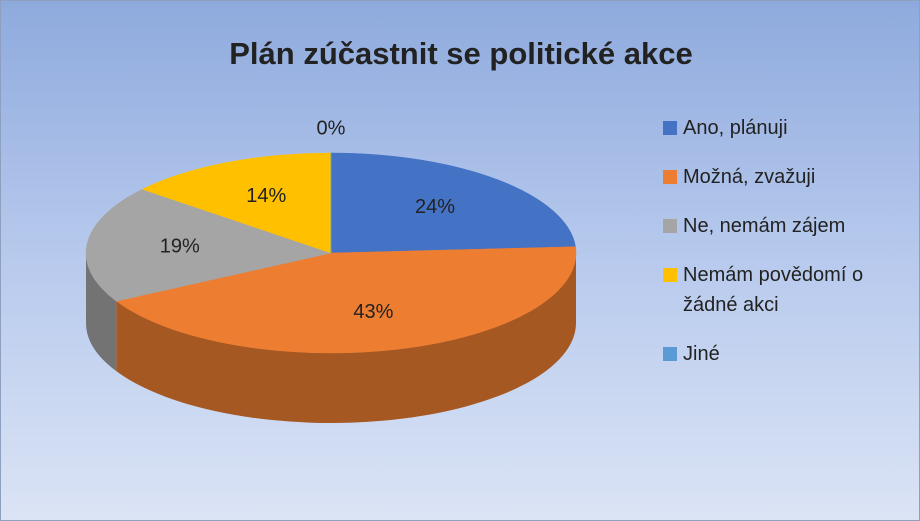 This screenshot has width=920, height=521. Describe the element at coordinates (788, 354) in the screenshot. I see `legend-item: Jiné` at that location.